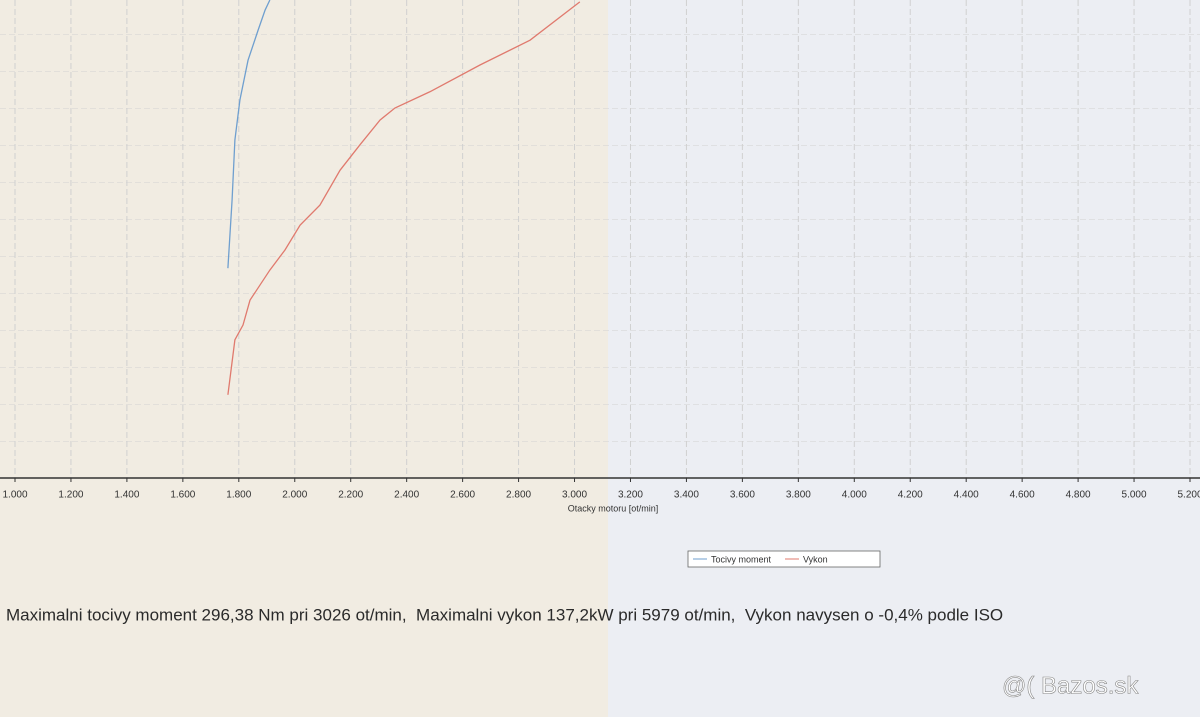 This screenshot has height=717, width=1200. Describe the element at coordinates (350, 495) in the screenshot. I see `x-tick-label: 2.200` at that location.